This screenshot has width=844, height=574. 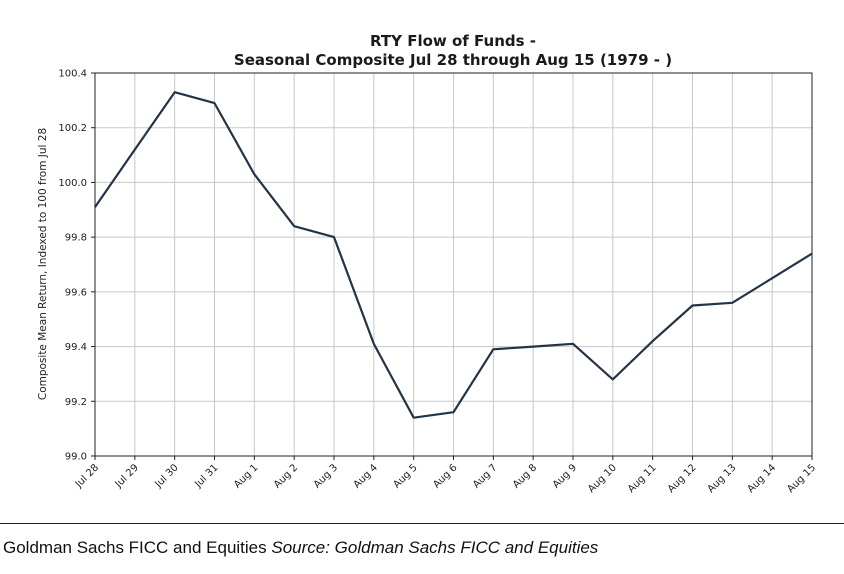 What do you see at coordinates (405, 476) in the screenshot?
I see `x-tick-label: Aug 5` at bounding box center [405, 476].